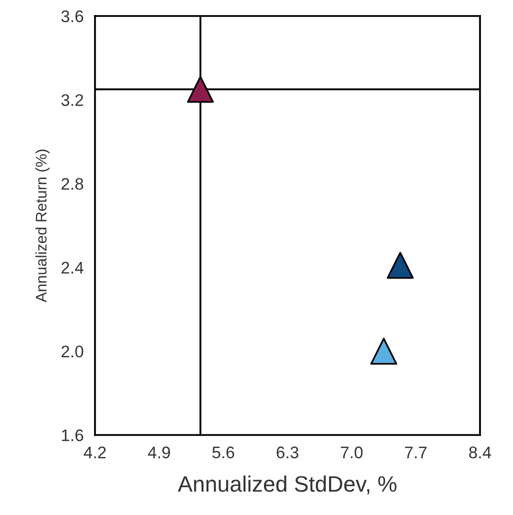 This screenshot has width=513, height=515. Describe the element at coordinates (73, 268) in the screenshot. I see `y-tick-label: 2.4` at that location.